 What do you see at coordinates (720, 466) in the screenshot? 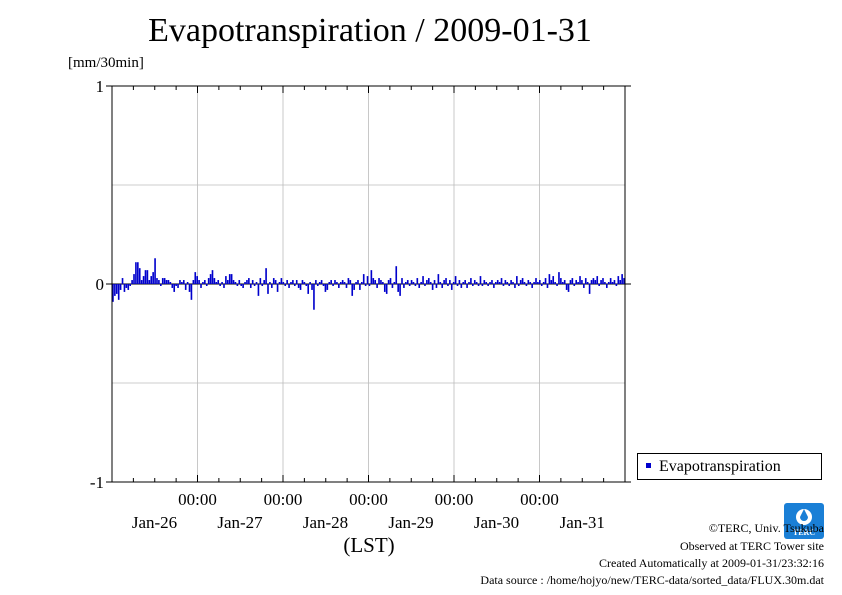
I see `legend-label: Evapotranspiration` at bounding box center [720, 466].